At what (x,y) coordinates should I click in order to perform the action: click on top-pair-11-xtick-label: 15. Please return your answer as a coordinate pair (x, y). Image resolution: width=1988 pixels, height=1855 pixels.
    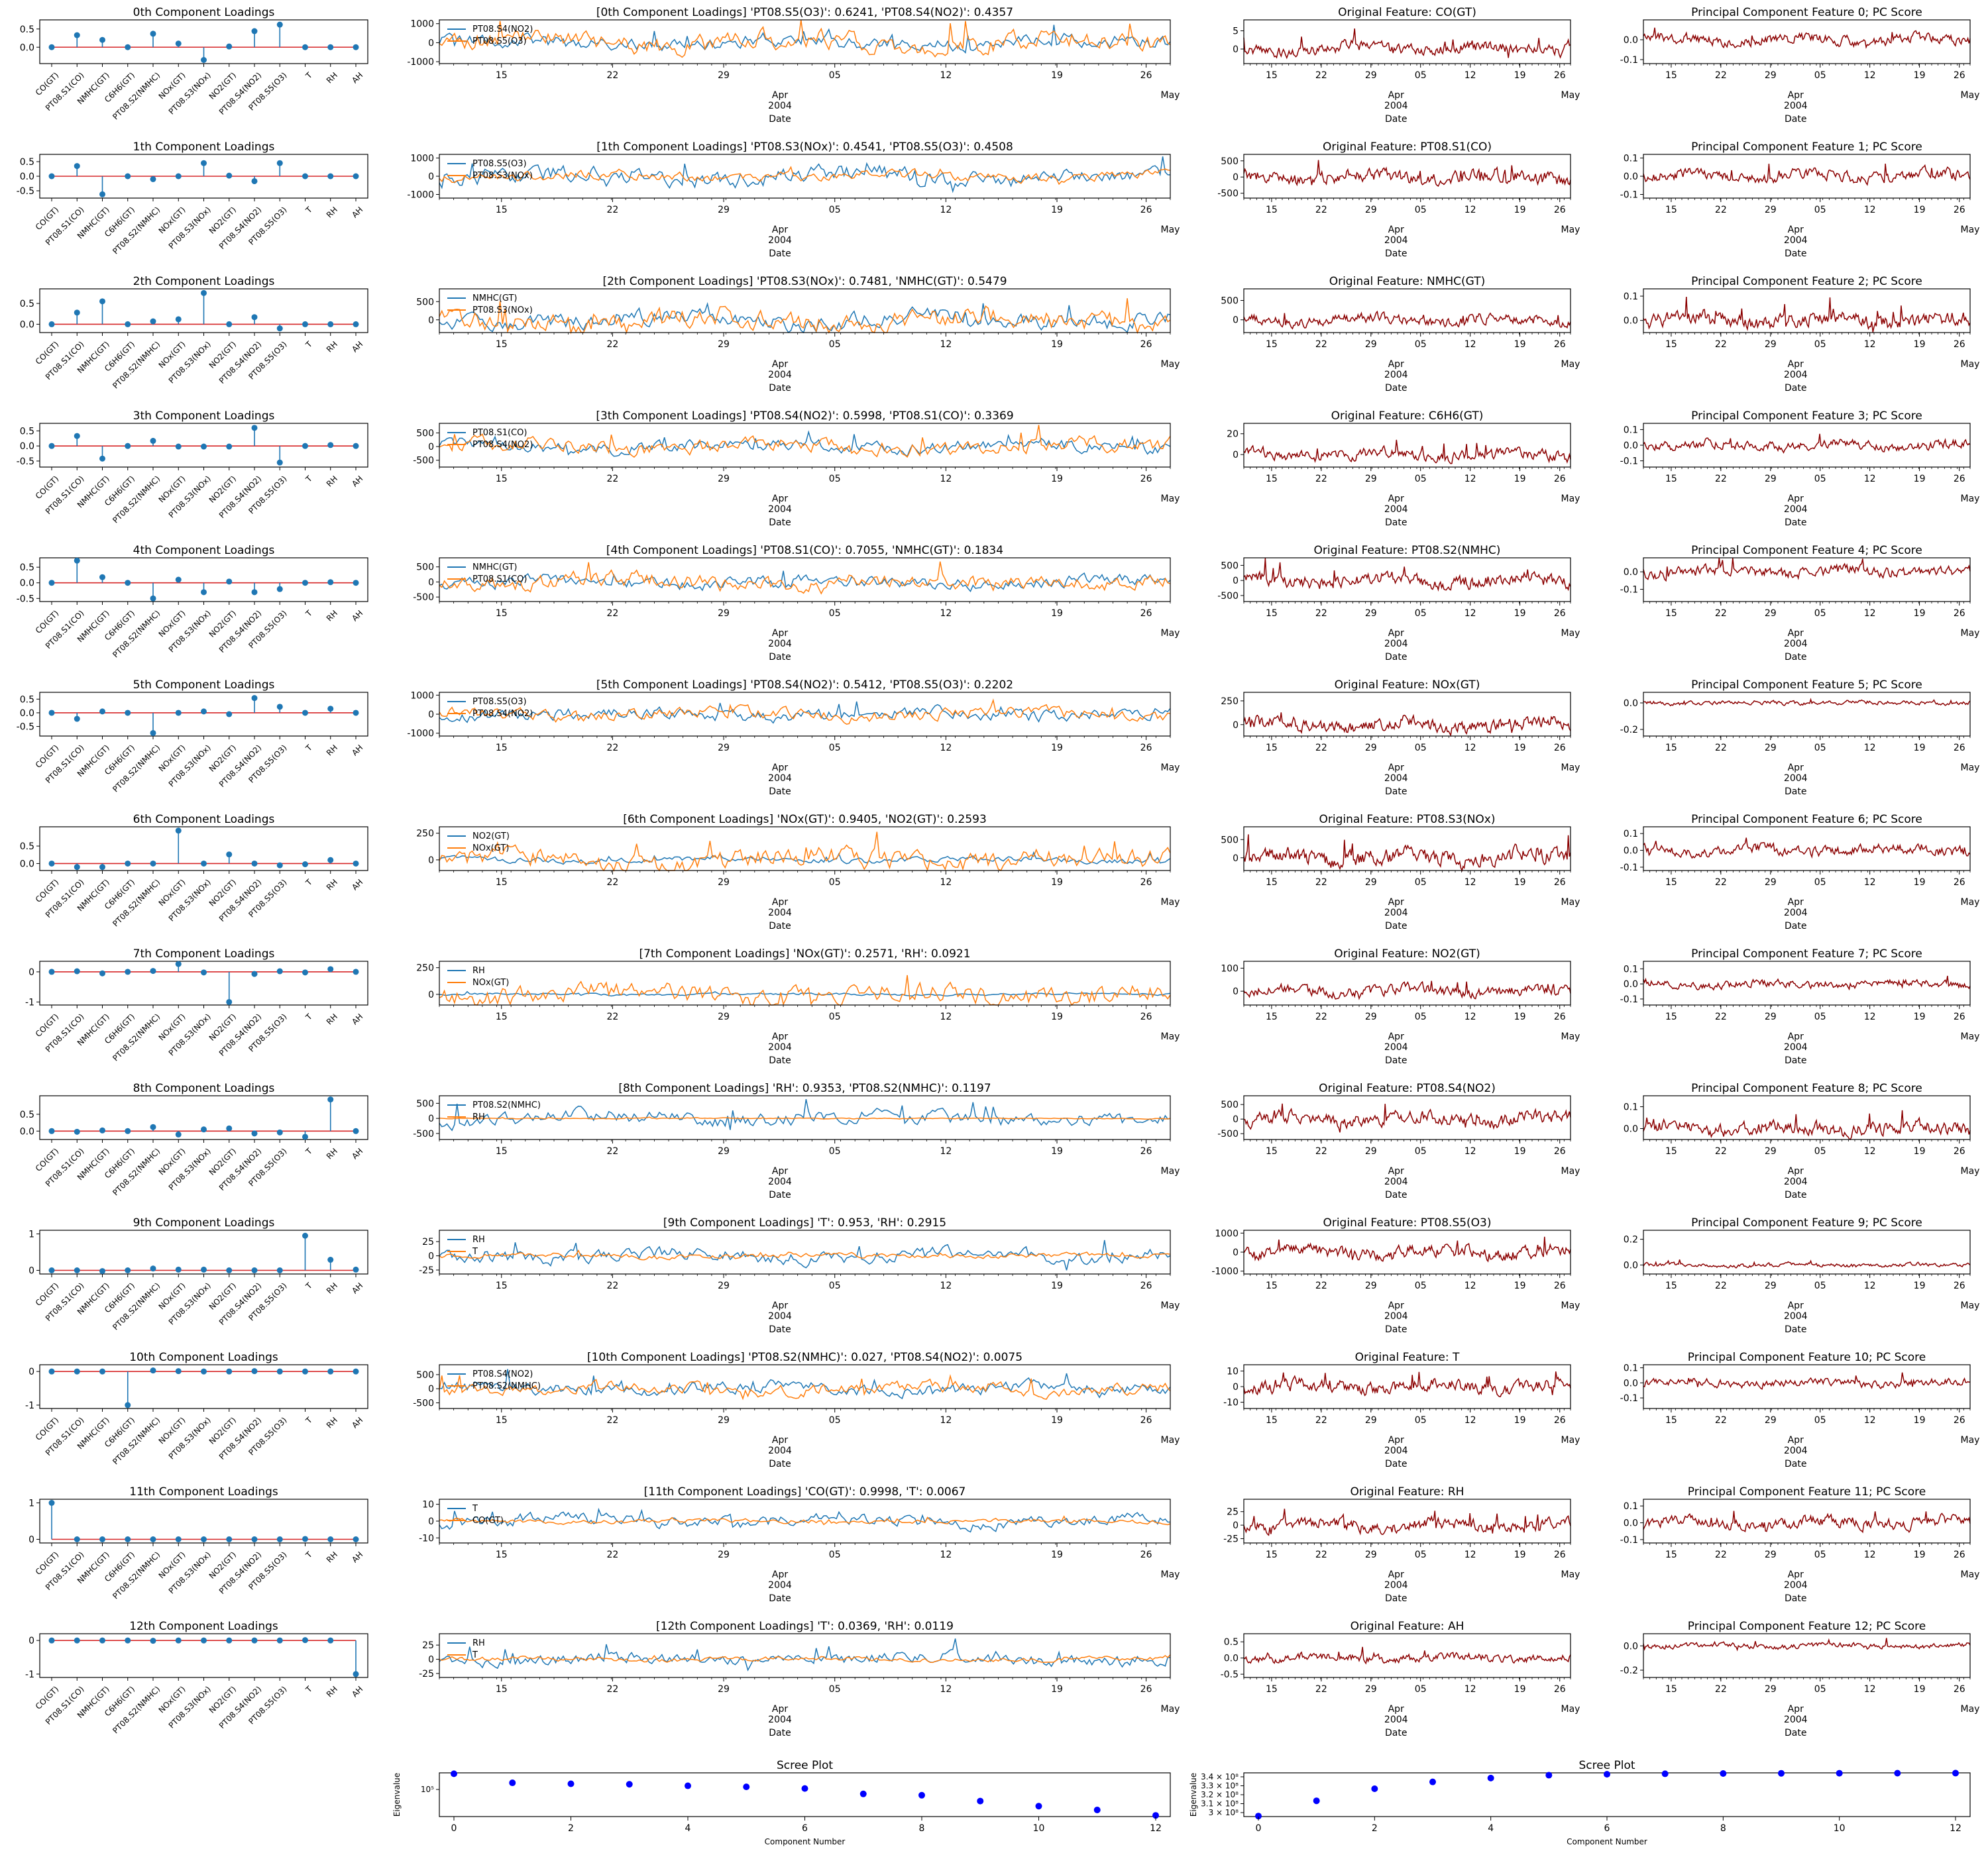
    Looking at the image, I should click on (502, 1555).